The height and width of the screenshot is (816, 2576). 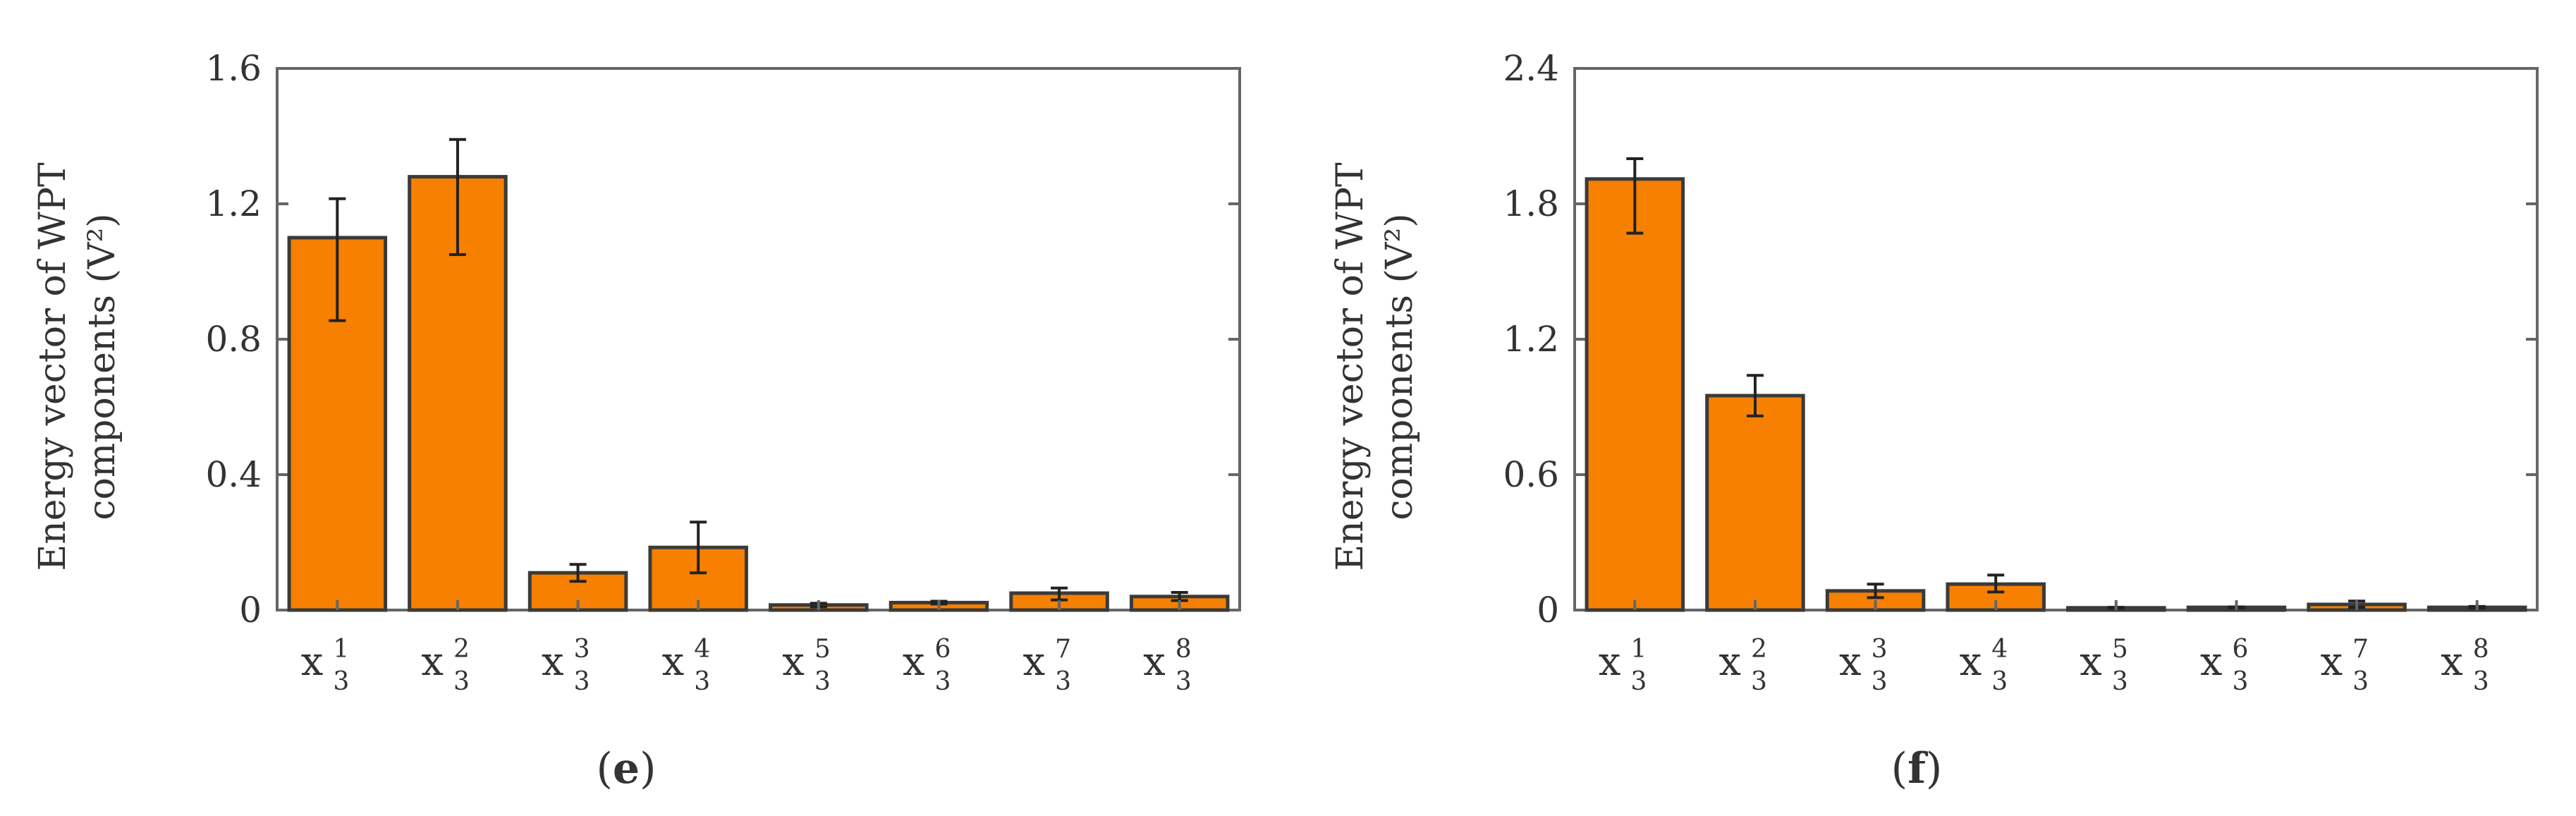 I want to click on panel-letter-f: f, so click(x=1918, y=769).